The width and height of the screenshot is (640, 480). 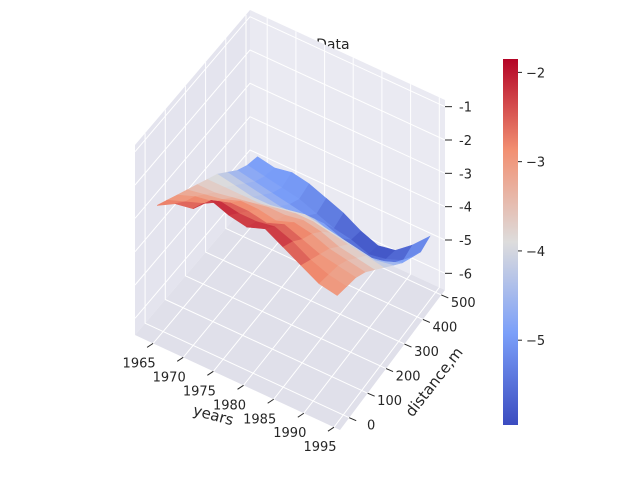 What do you see at coordinates (465, 108) in the screenshot?
I see `z-tick-label: -1` at bounding box center [465, 108].